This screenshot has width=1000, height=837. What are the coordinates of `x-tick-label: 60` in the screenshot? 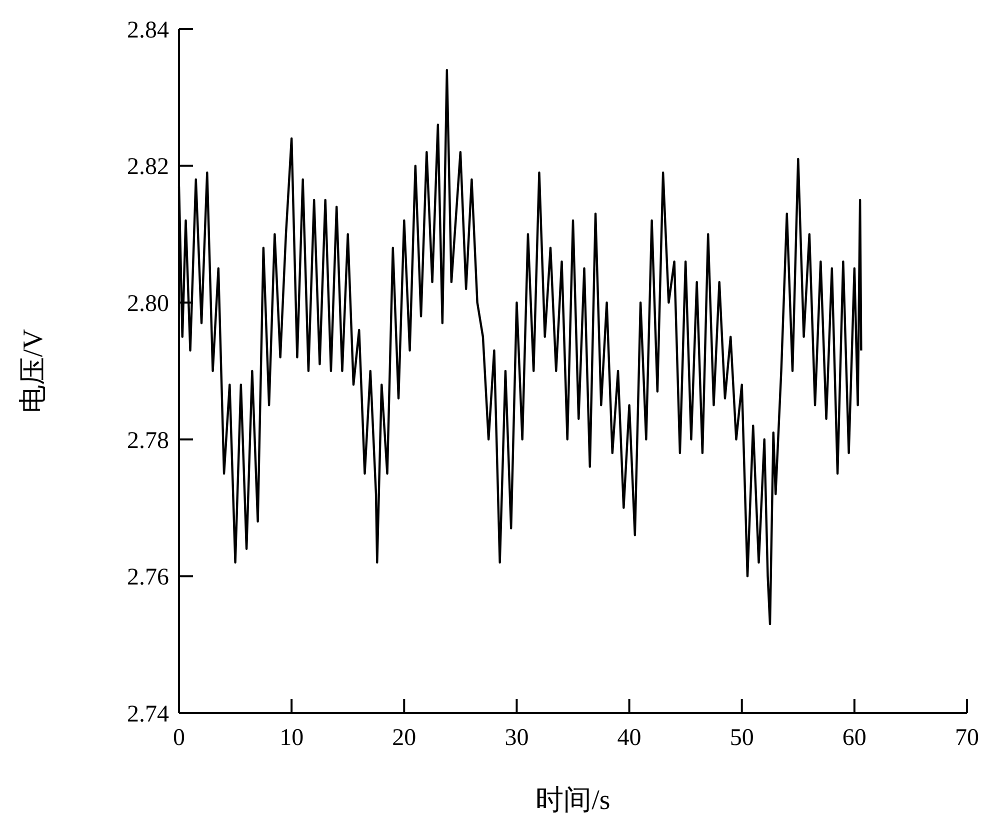 It's located at (854, 738).